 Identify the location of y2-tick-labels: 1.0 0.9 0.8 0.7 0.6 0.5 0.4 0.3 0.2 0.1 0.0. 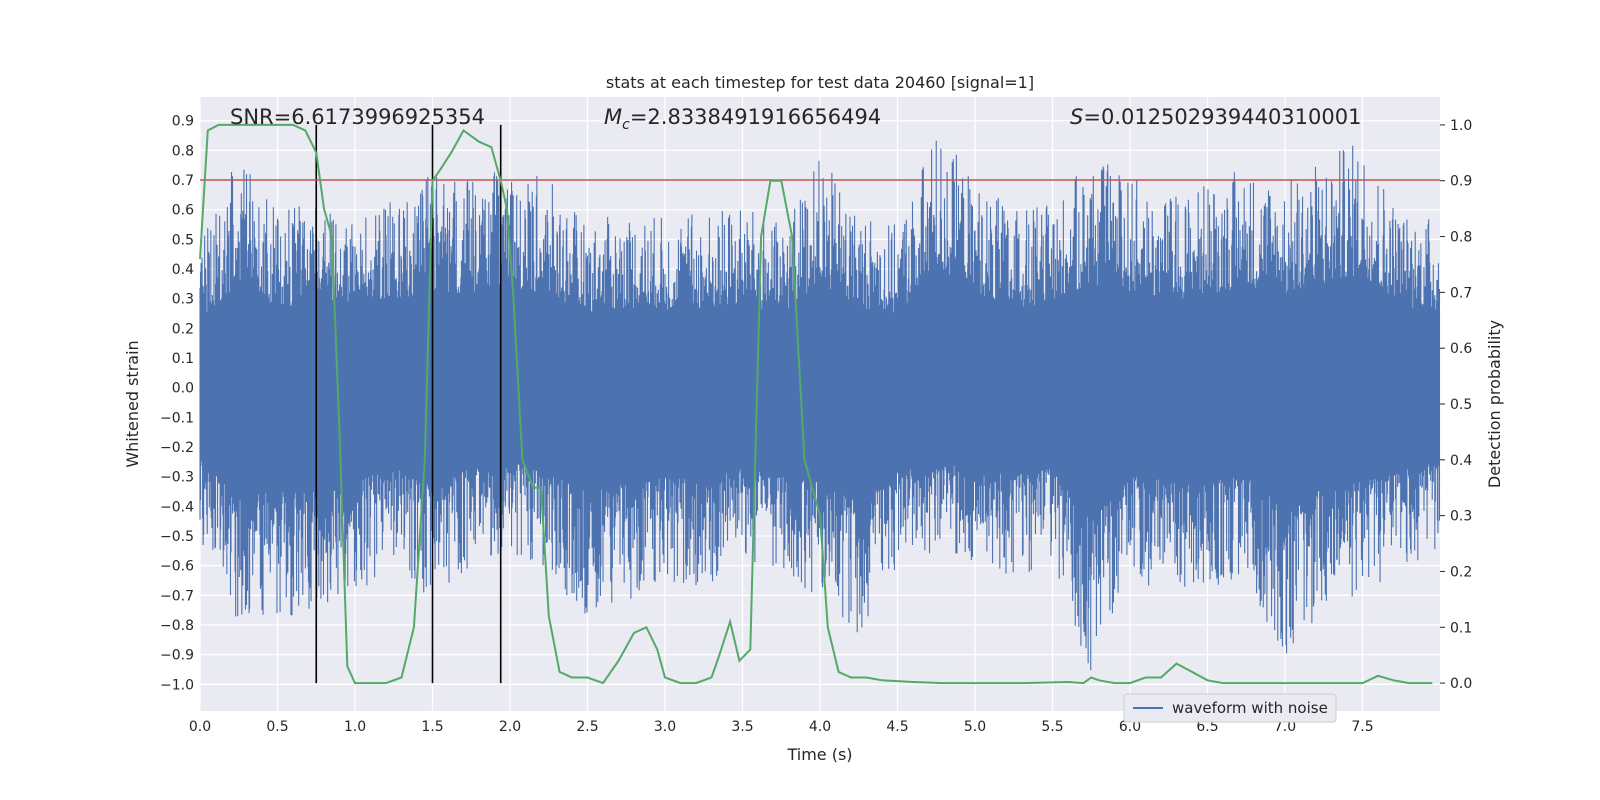
(1456, 405).